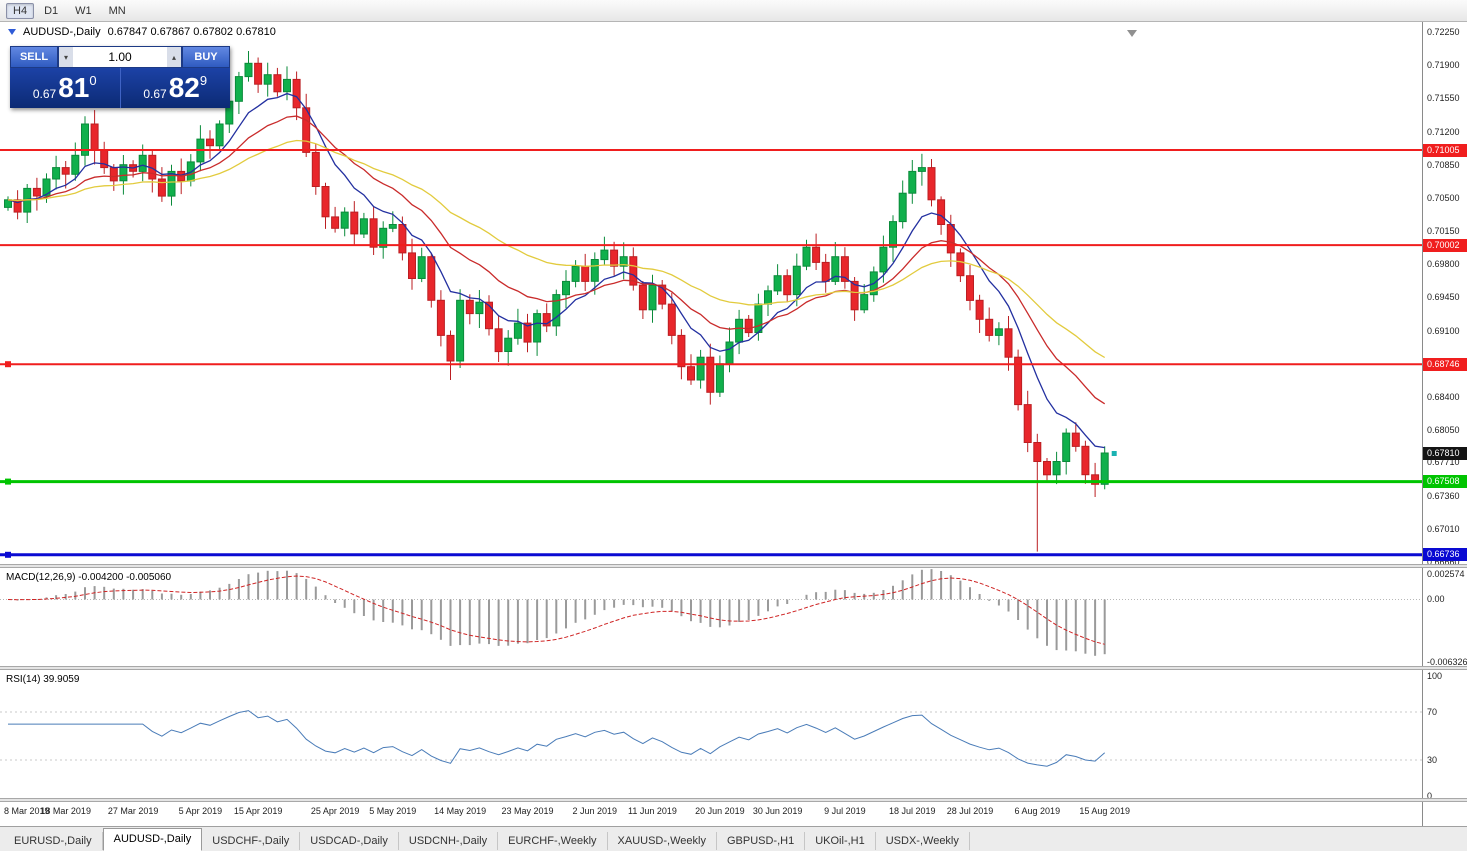  What do you see at coordinates (840, 841) in the screenshot?
I see `chart-tab-ukoil-h1: UKOil-,H1` at bounding box center [840, 841].